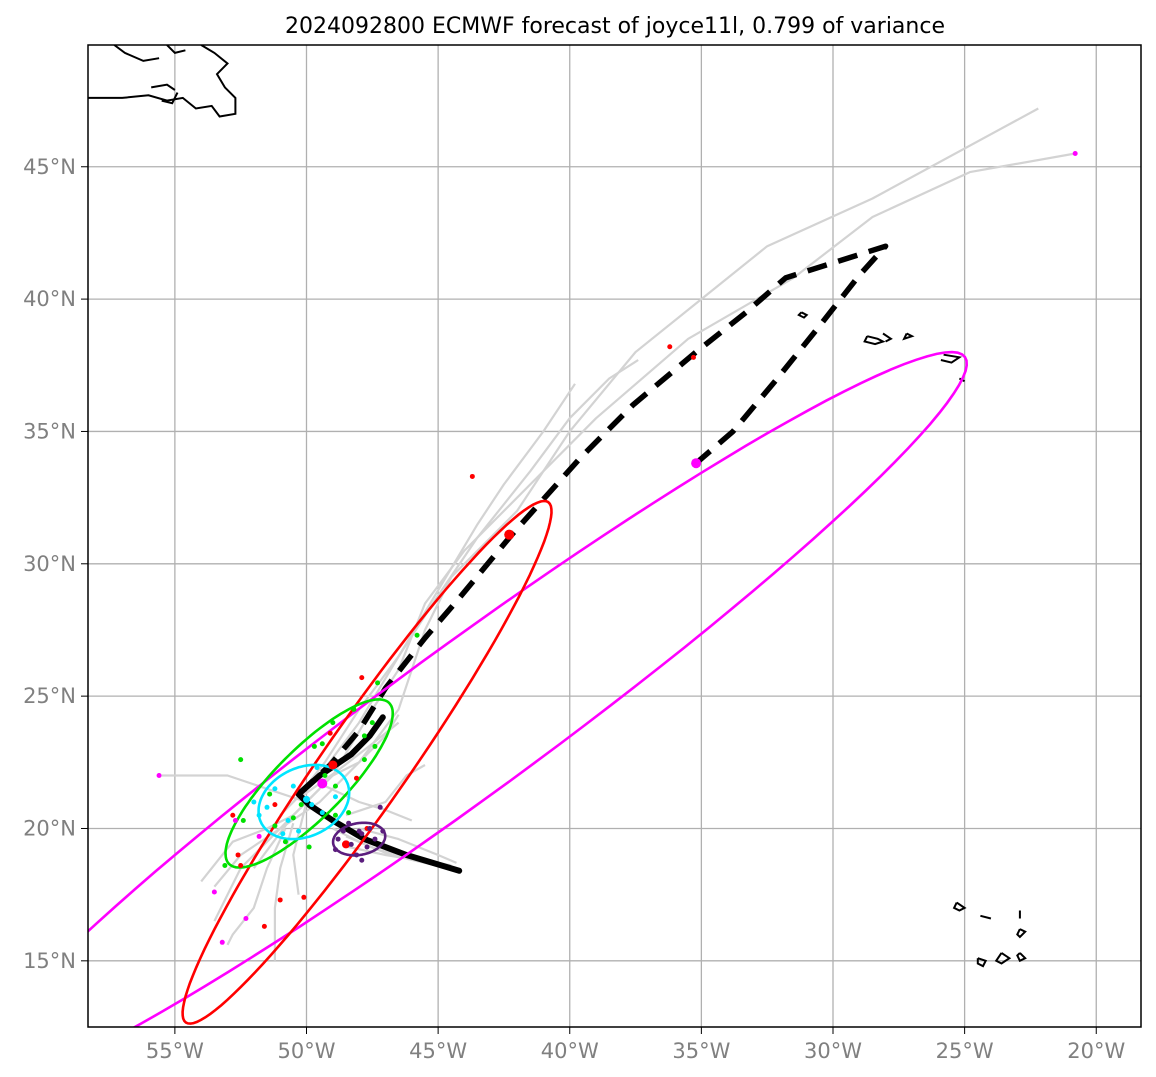  What do you see at coordinates (570, 1051) in the screenshot?
I see `x-tick-label: 40°W` at bounding box center [570, 1051].